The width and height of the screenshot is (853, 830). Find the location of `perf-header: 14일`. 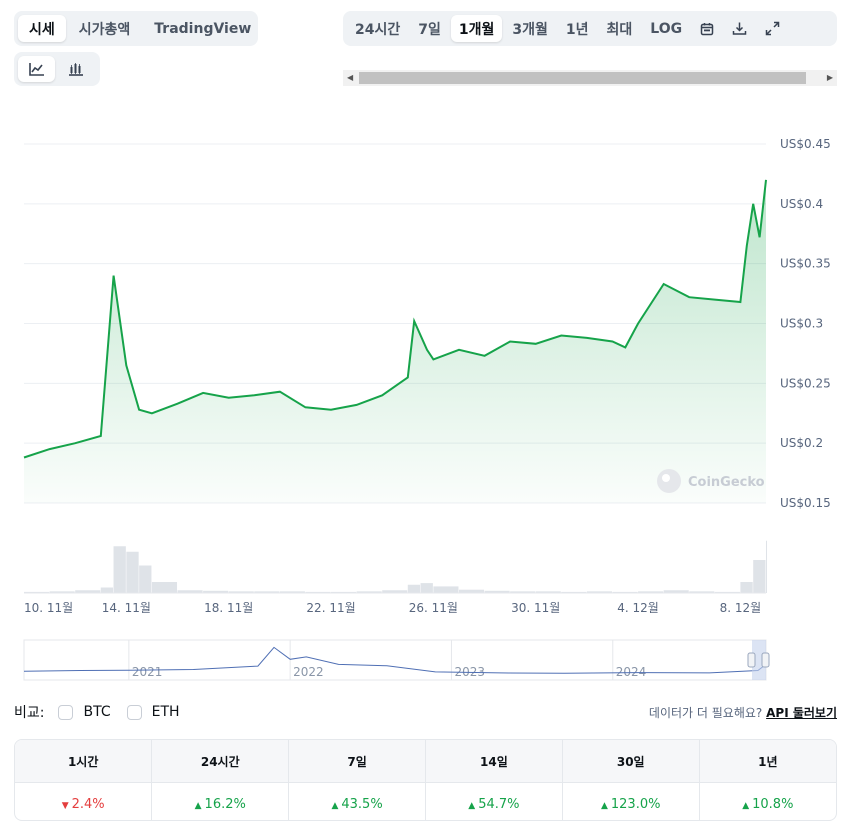

perf-header: 14일 is located at coordinates (494, 761).